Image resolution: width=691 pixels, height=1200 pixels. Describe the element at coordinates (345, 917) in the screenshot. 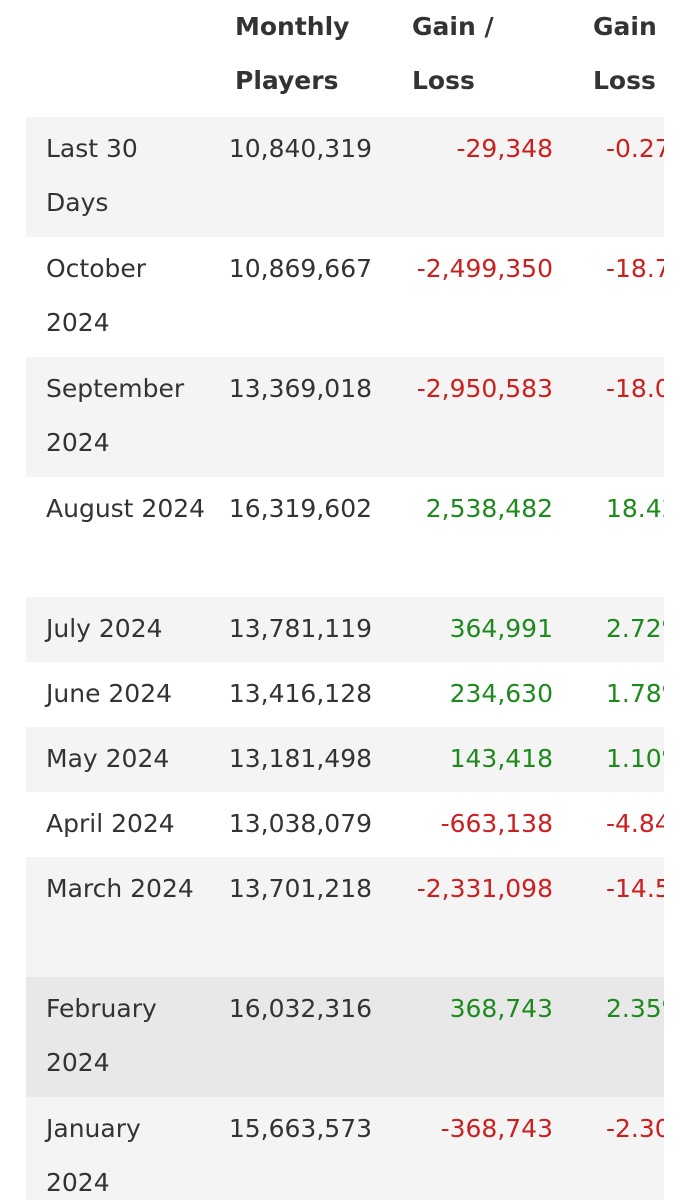

I see `table-row: March 2024 13,701,218 -2,331,098 -14.54%` at that location.